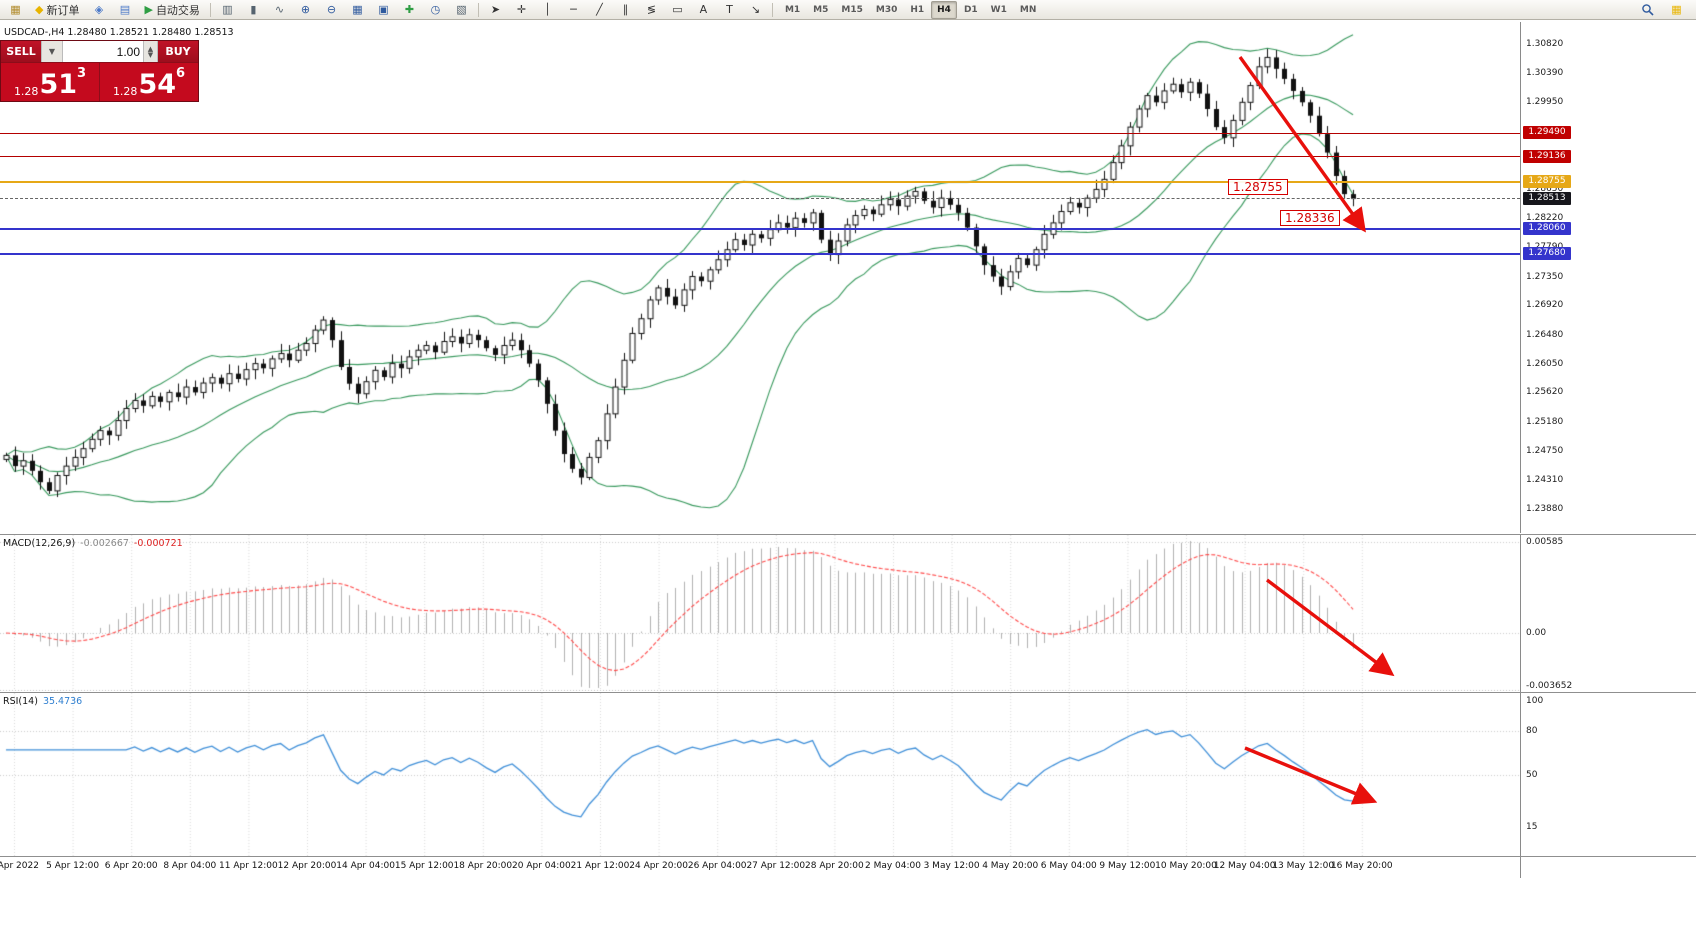 The image size is (1696, 942). What do you see at coordinates (1545, 218) in the screenshot?
I see `price-scale-label: 1.28220` at bounding box center [1545, 218].